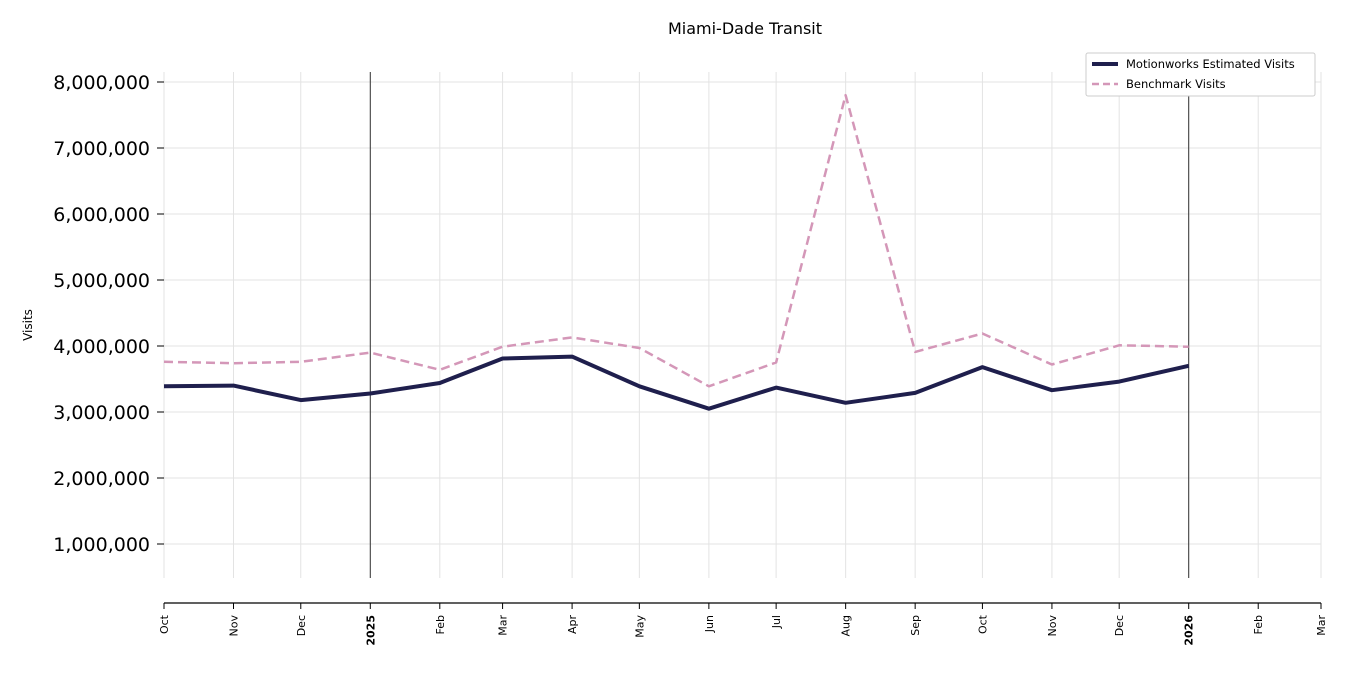 The height and width of the screenshot is (675, 1350). I want to click on y-tick-label: 5,000,000, so click(101, 281).